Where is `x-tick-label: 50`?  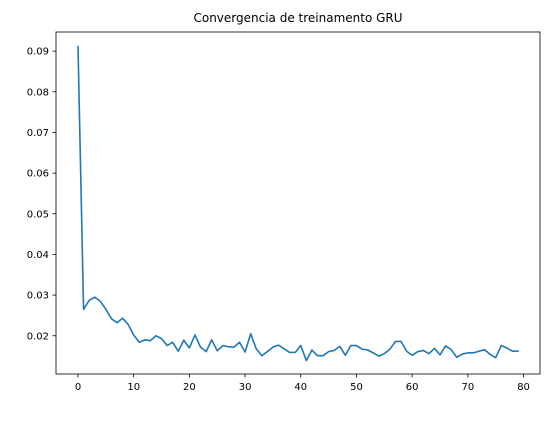
x-tick-label: 50 is located at coordinates (356, 387).